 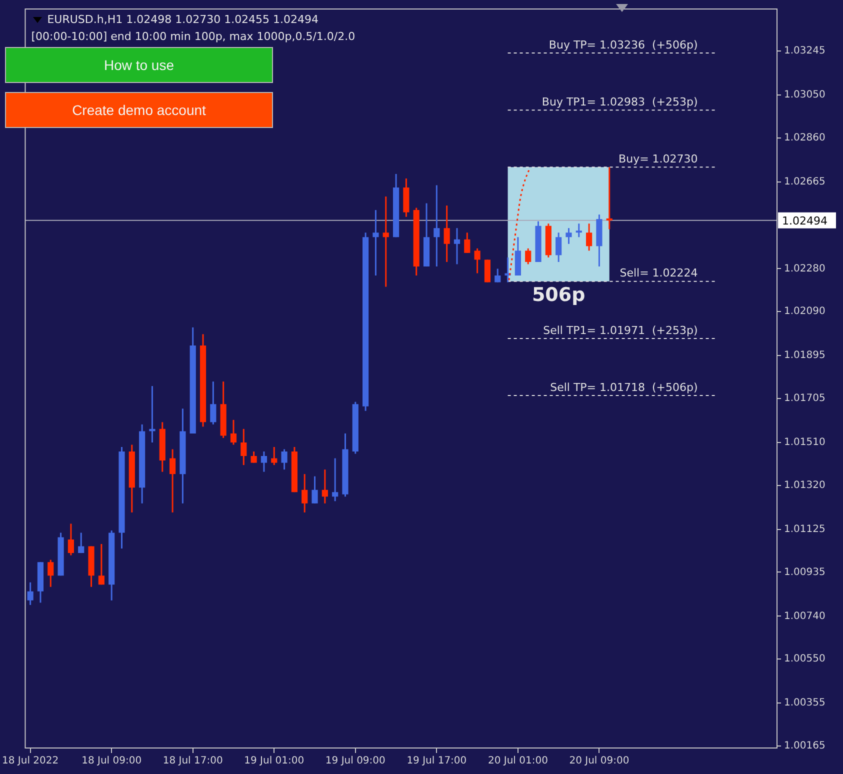 I want to click on x-tick-label: 19 Jul 01:00, so click(x=274, y=761).